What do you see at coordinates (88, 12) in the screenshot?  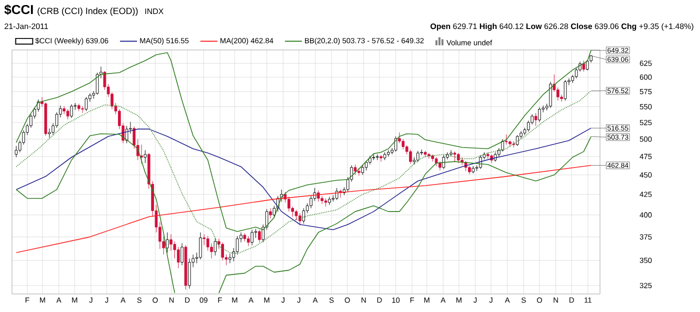 I see `chart-subtitle: (CRB (CCI) Index (EOD))` at bounding box center [88, 12].